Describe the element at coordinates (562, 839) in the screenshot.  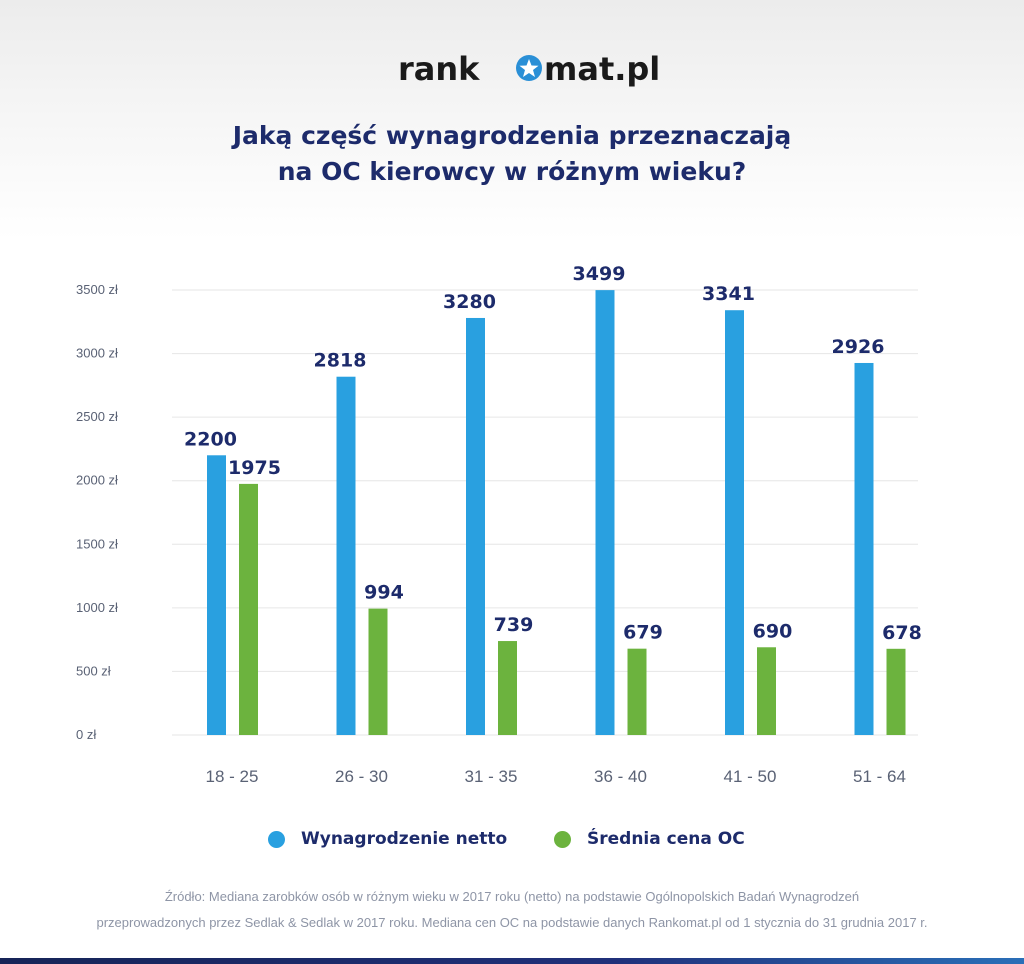
I see `legend-dot-green` at that location.